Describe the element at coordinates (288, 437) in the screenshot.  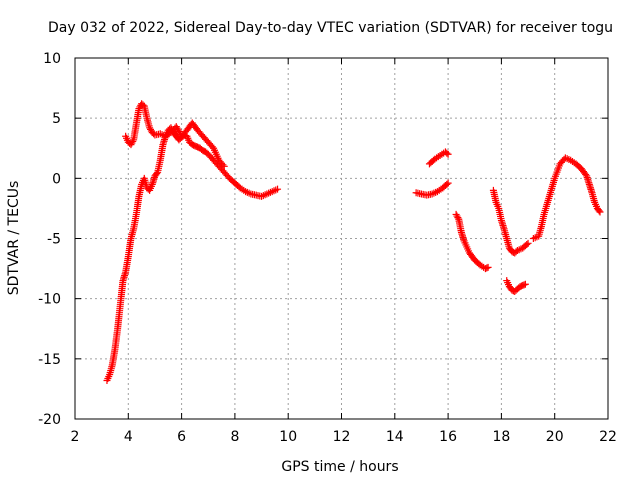
I see `x-tick-label: 10` at that location.